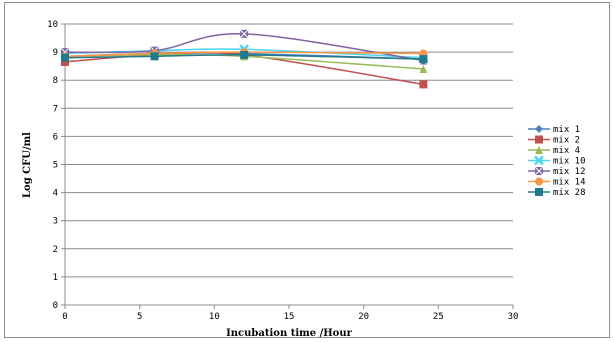 The width and height of the screenshot is (615, 342). I want to click on legend-label: mix 12, so click(569, 172).